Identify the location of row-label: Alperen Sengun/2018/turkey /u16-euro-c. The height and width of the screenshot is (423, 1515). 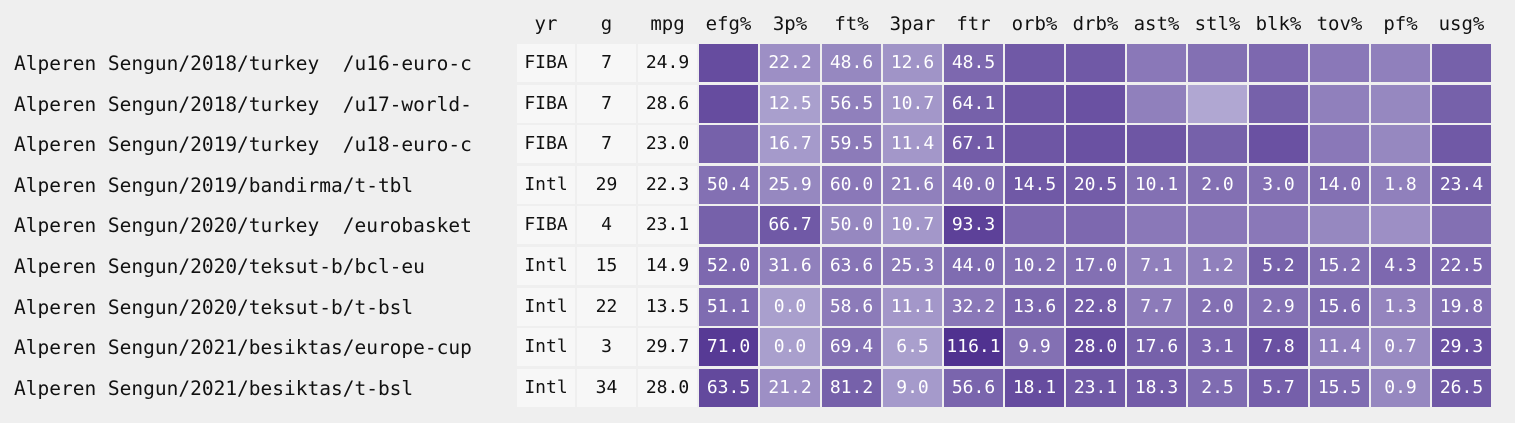
(243, 63).